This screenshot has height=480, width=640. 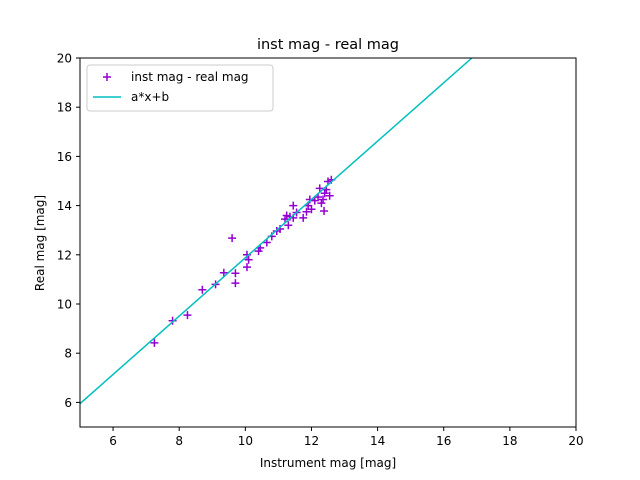 What do you see at coordinates (64, 59) in the screenshot?
I see `y-tick-label: 20` at bounding box center [64, 59].